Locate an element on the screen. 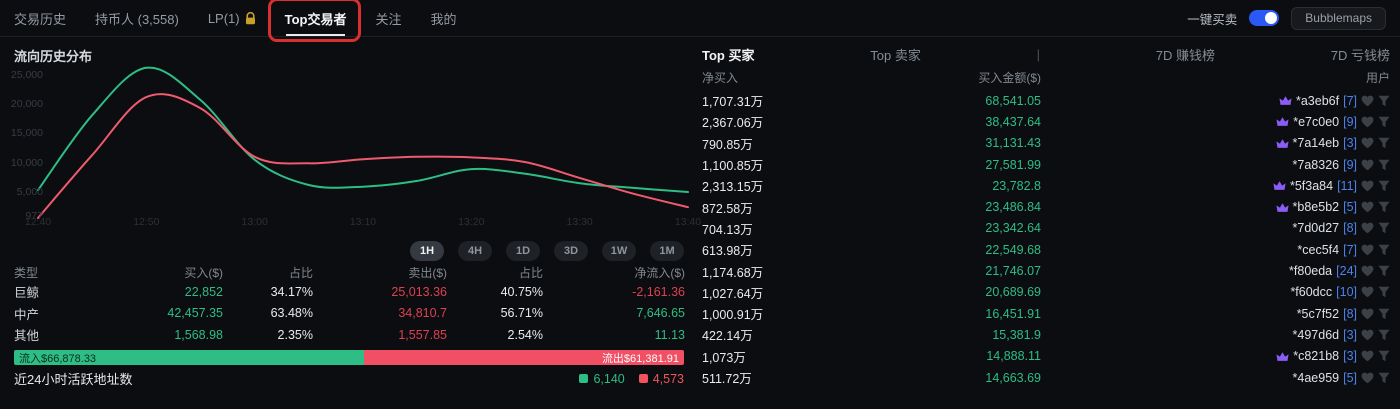  flow-table-cell: 2.35% is located at coordinates (295, 334).